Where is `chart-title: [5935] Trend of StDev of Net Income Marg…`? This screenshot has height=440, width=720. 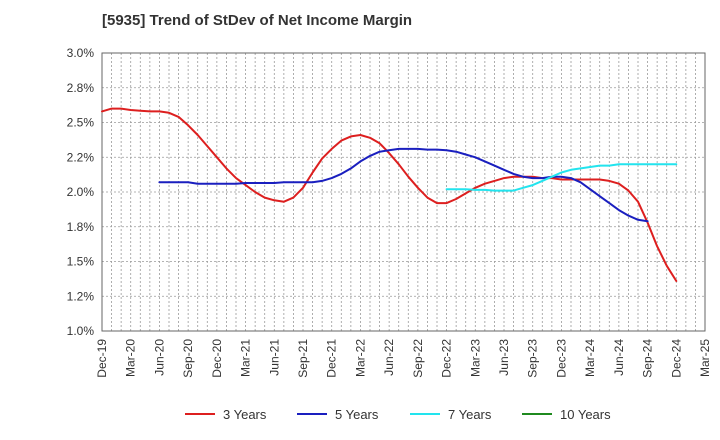 chart-title: [5935] Trend of StDev of Net Income Marg… is located at coordinates (257, 20).